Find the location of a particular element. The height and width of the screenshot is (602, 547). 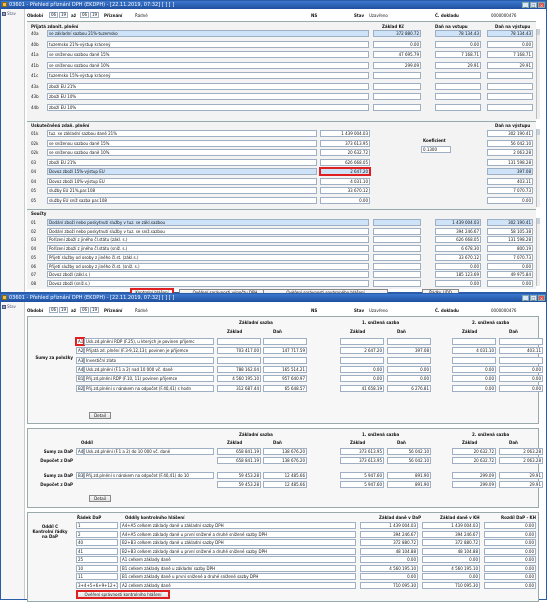

od-year-2: 19 is located at coordinates (63, 310).